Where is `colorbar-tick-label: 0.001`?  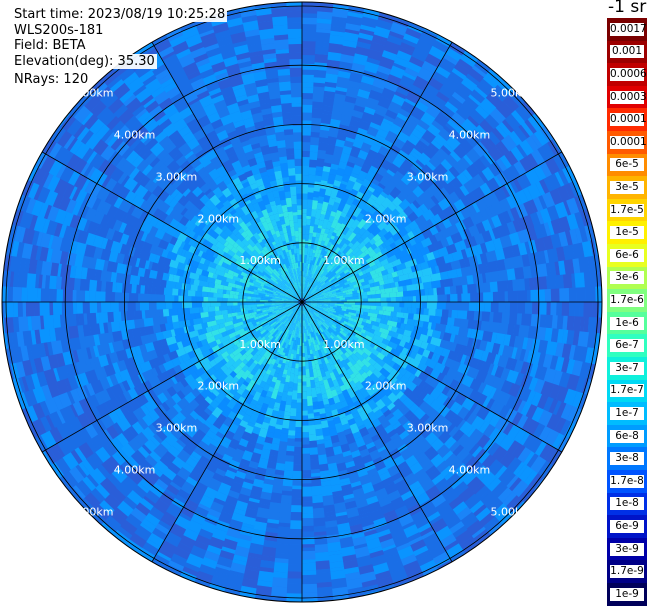
colorbar-tick-label: 0.001 is located at coordinates (627, 52).